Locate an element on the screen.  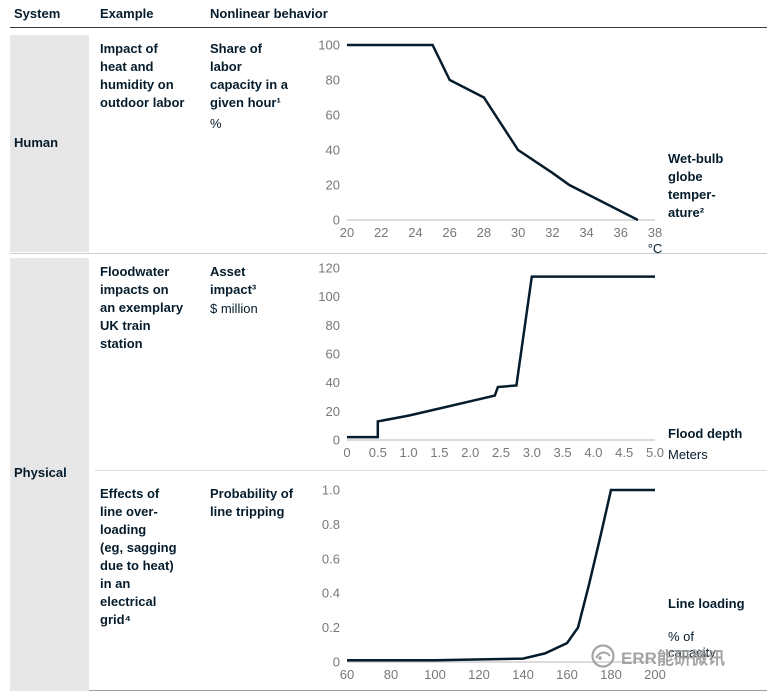
x-tick-label: 60 is located at coordinates (347, 674).